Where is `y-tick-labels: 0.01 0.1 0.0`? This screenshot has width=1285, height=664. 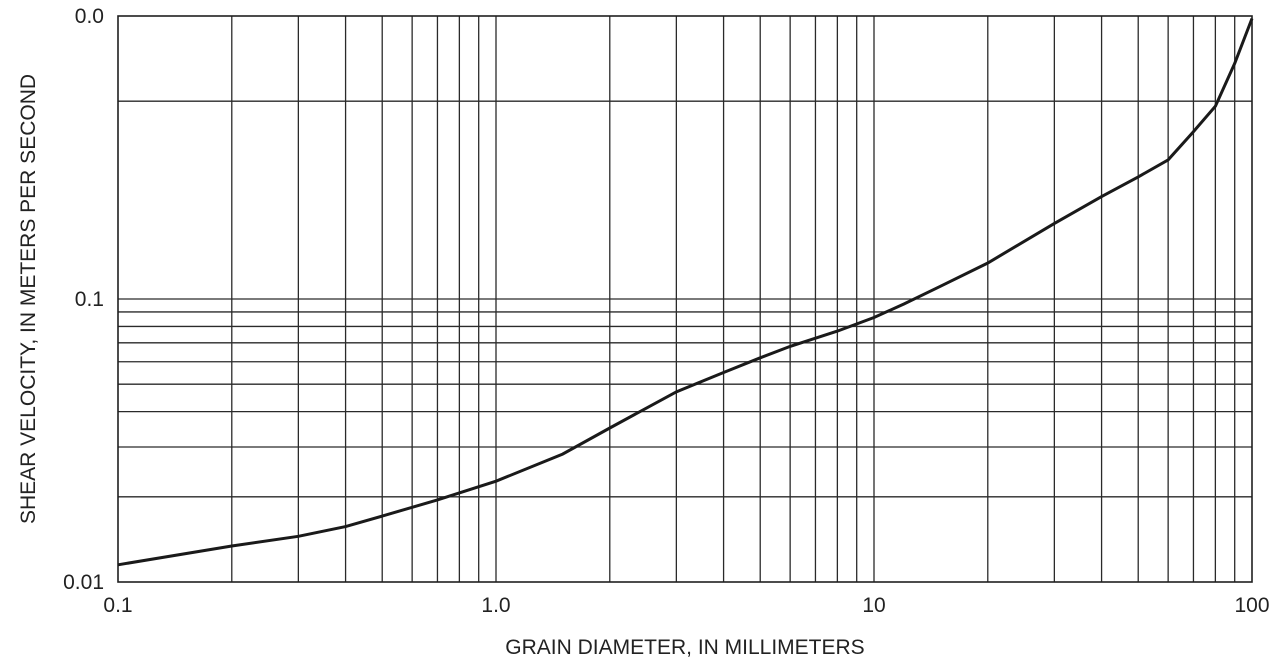
y-tick-labels: 0.01 0.1 0.0 is located at coordinates (83, 299).